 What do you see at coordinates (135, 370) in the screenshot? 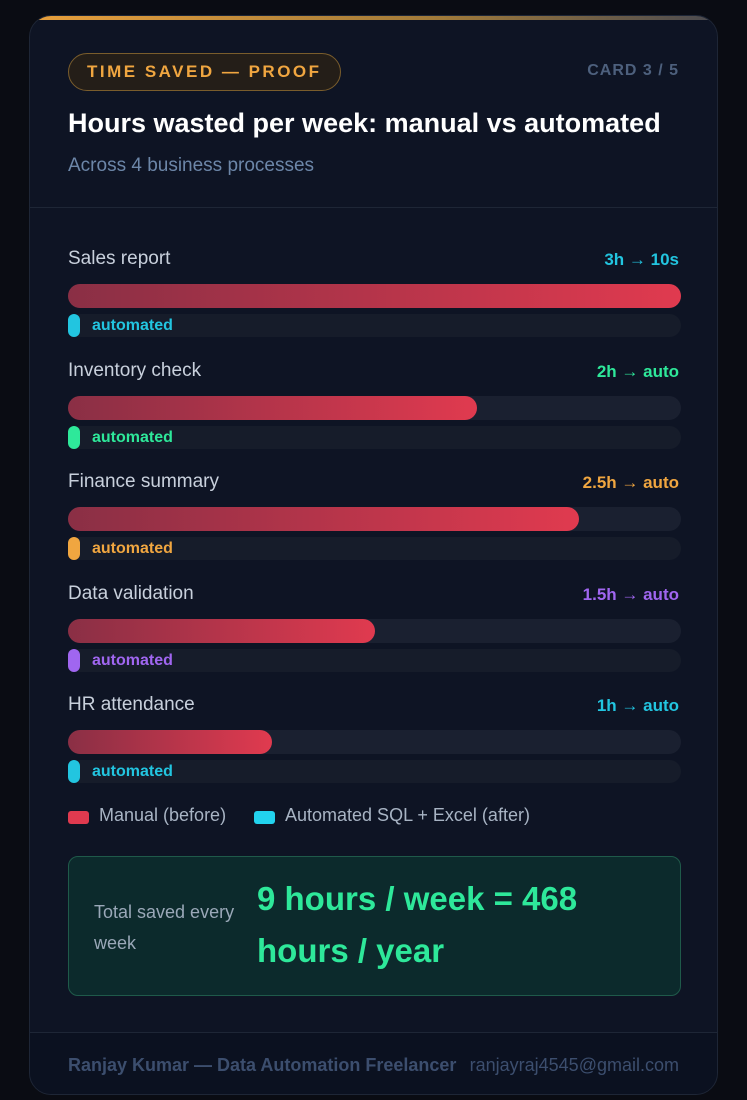
I see `category-label: Inventory check` at bounding box center [135, 370].